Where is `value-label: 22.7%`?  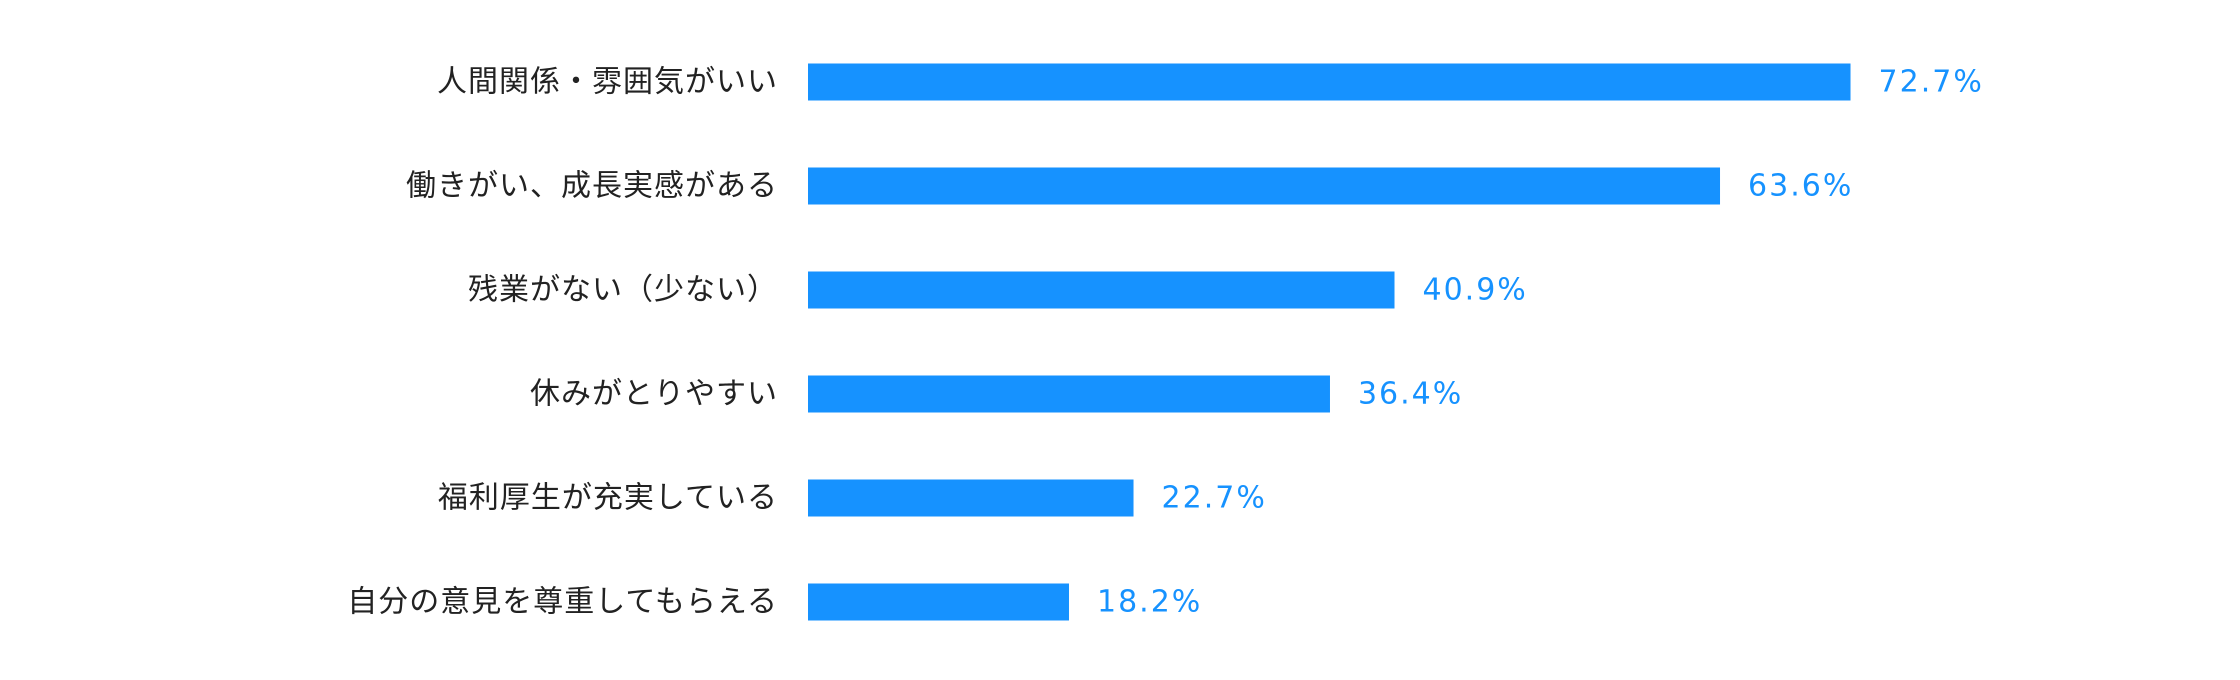 value-label: 22.7% is located at coordinates (1214, 498).